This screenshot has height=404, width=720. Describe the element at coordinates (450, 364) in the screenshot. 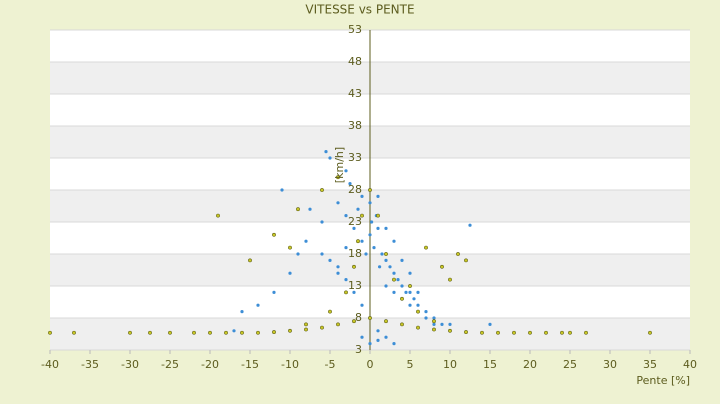

I see `x-tick-label: 10` at that location.